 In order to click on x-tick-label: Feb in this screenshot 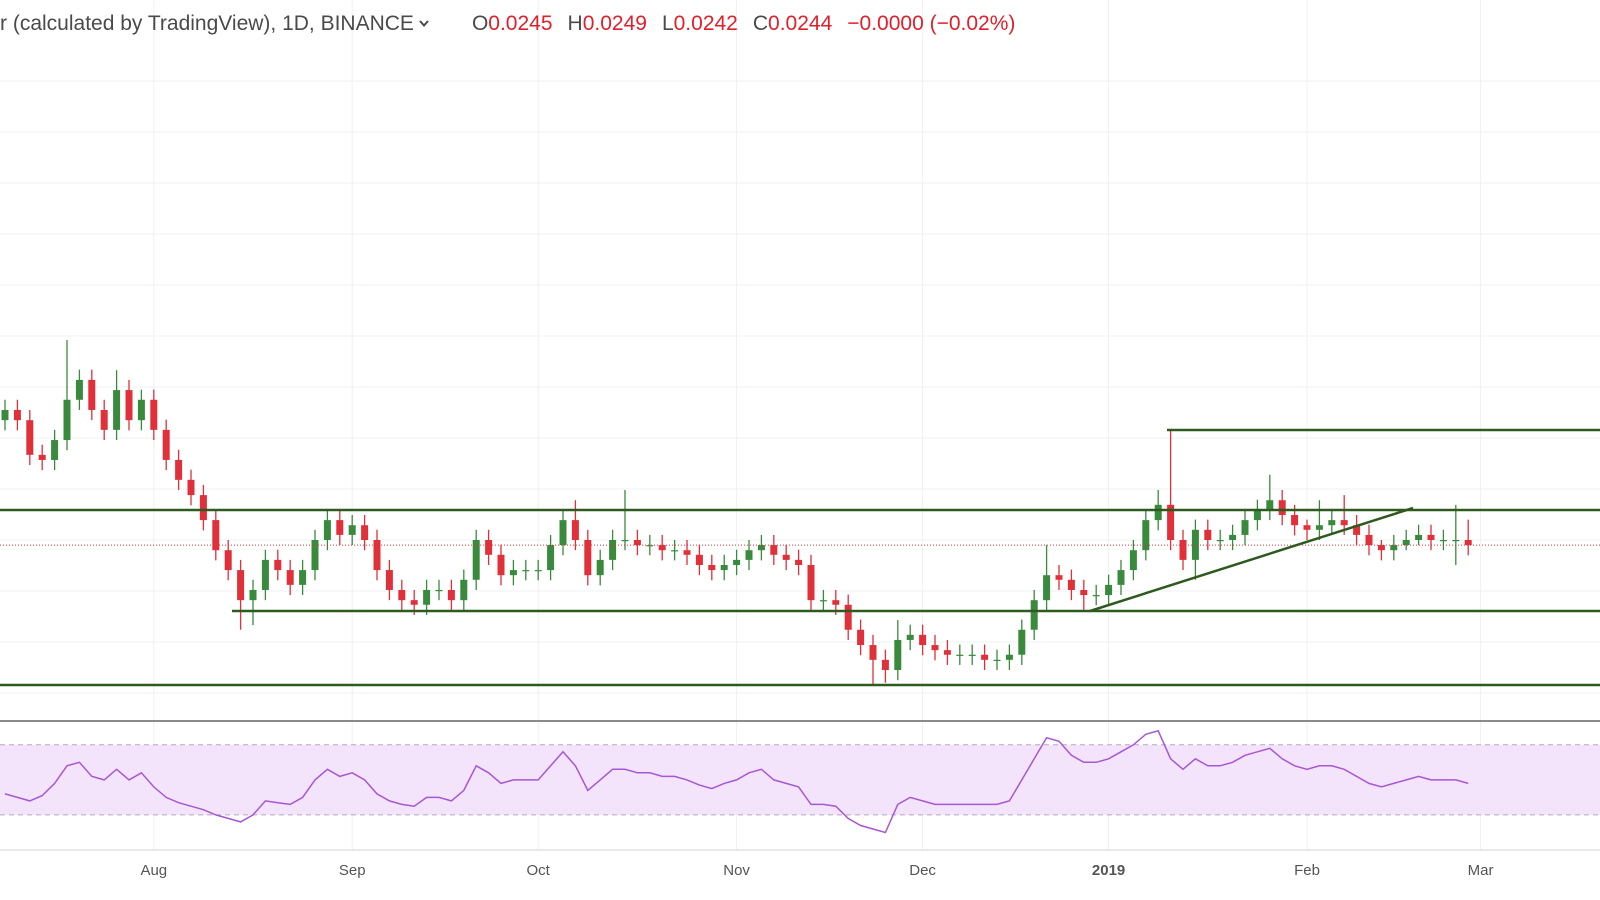, I will do `click(1307, 870)`.